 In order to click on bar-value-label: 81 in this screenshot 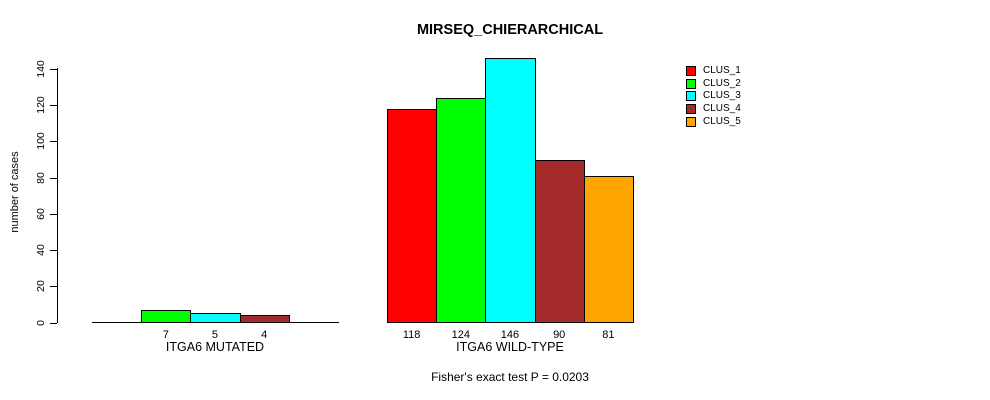, I will do `click(608, 335)`.